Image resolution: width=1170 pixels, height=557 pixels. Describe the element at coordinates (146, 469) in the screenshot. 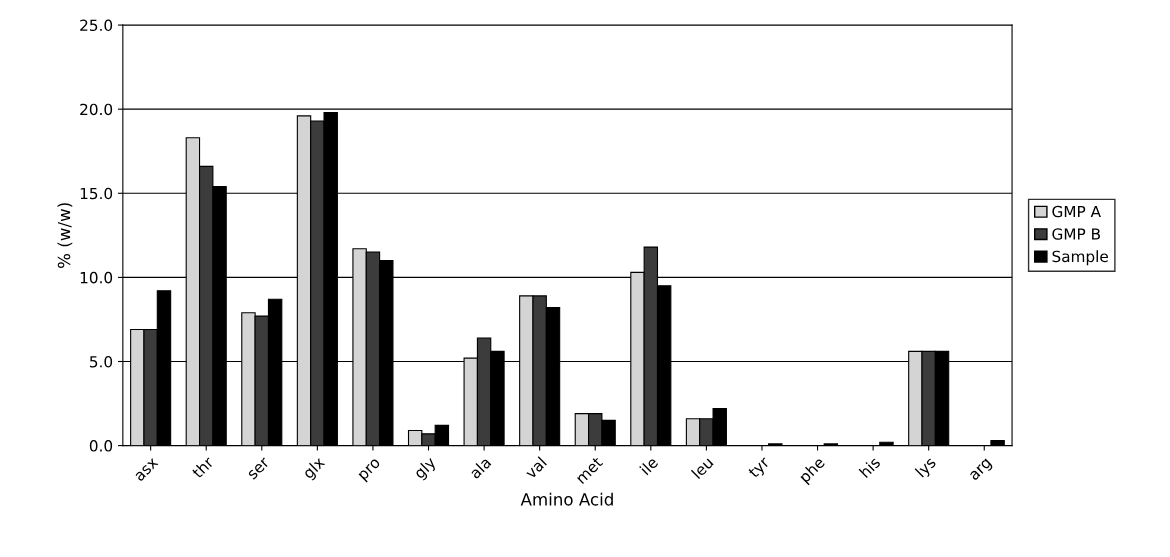

I see `x-tick-label: asx` at that location.